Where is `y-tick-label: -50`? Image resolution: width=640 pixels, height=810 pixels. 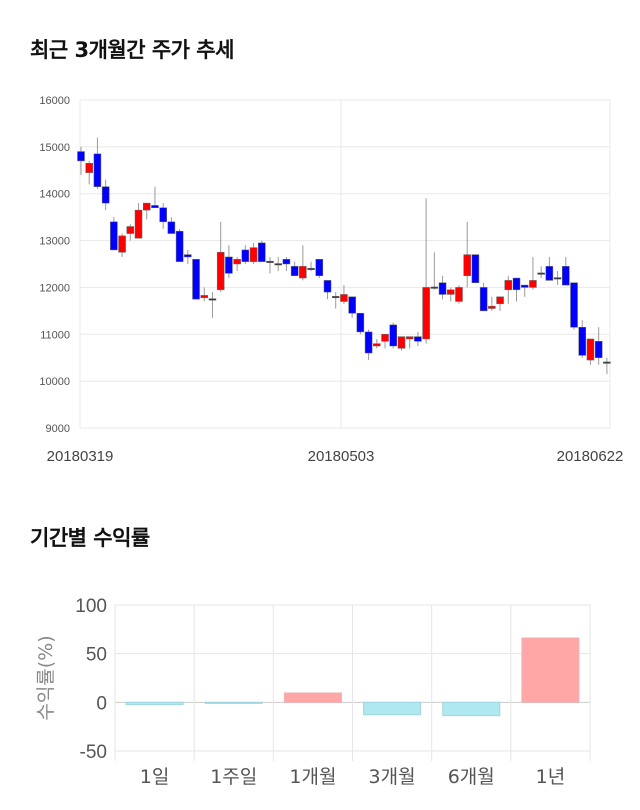
y-tick-label: -50 is located at coordinates (93, 752).